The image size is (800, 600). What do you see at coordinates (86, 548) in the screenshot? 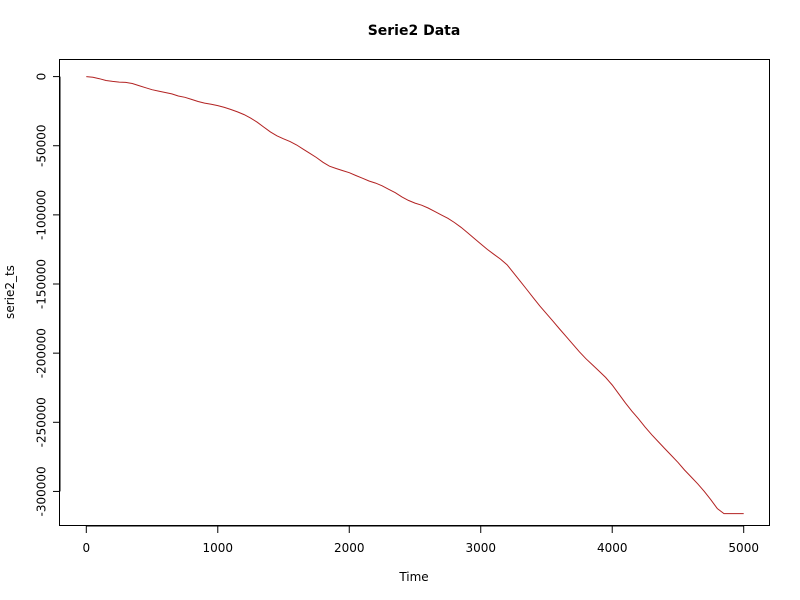
I see `x-tick-label: 0` at bounding box center [86, 548].